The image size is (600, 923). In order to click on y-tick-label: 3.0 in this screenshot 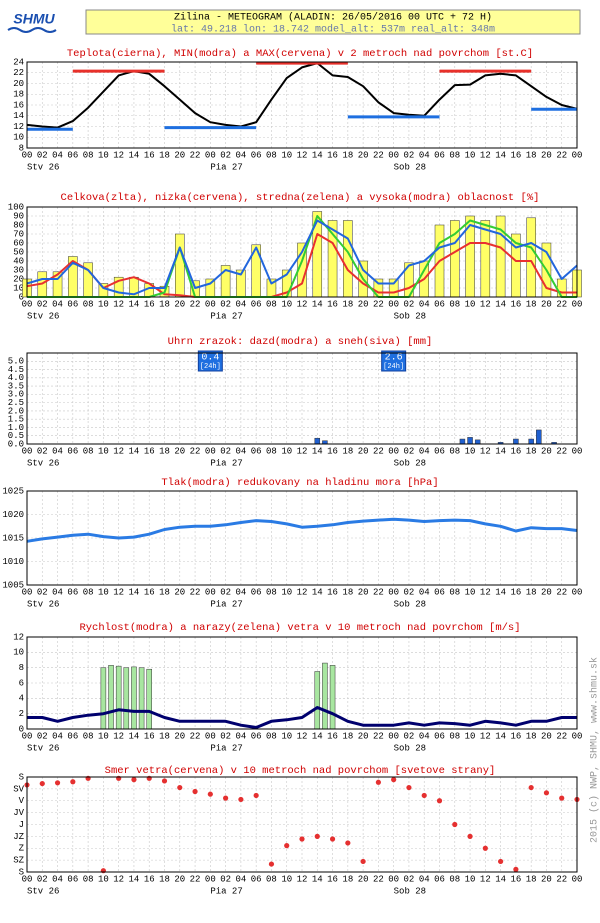, I will do `click(16, 395)`.